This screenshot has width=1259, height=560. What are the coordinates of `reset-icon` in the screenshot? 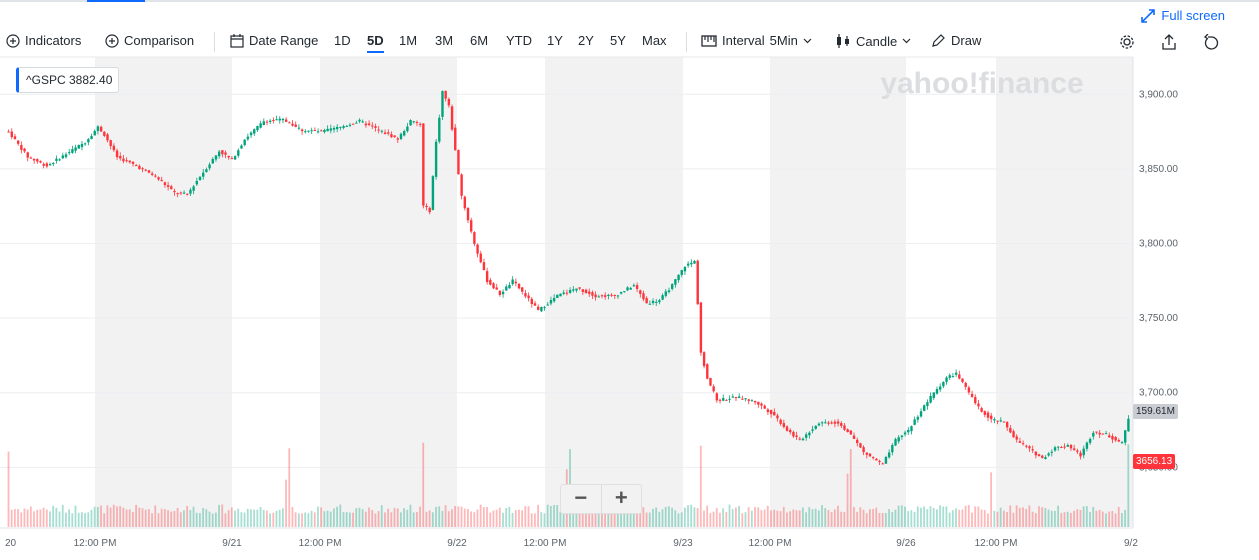 It's located at (1211, 42).